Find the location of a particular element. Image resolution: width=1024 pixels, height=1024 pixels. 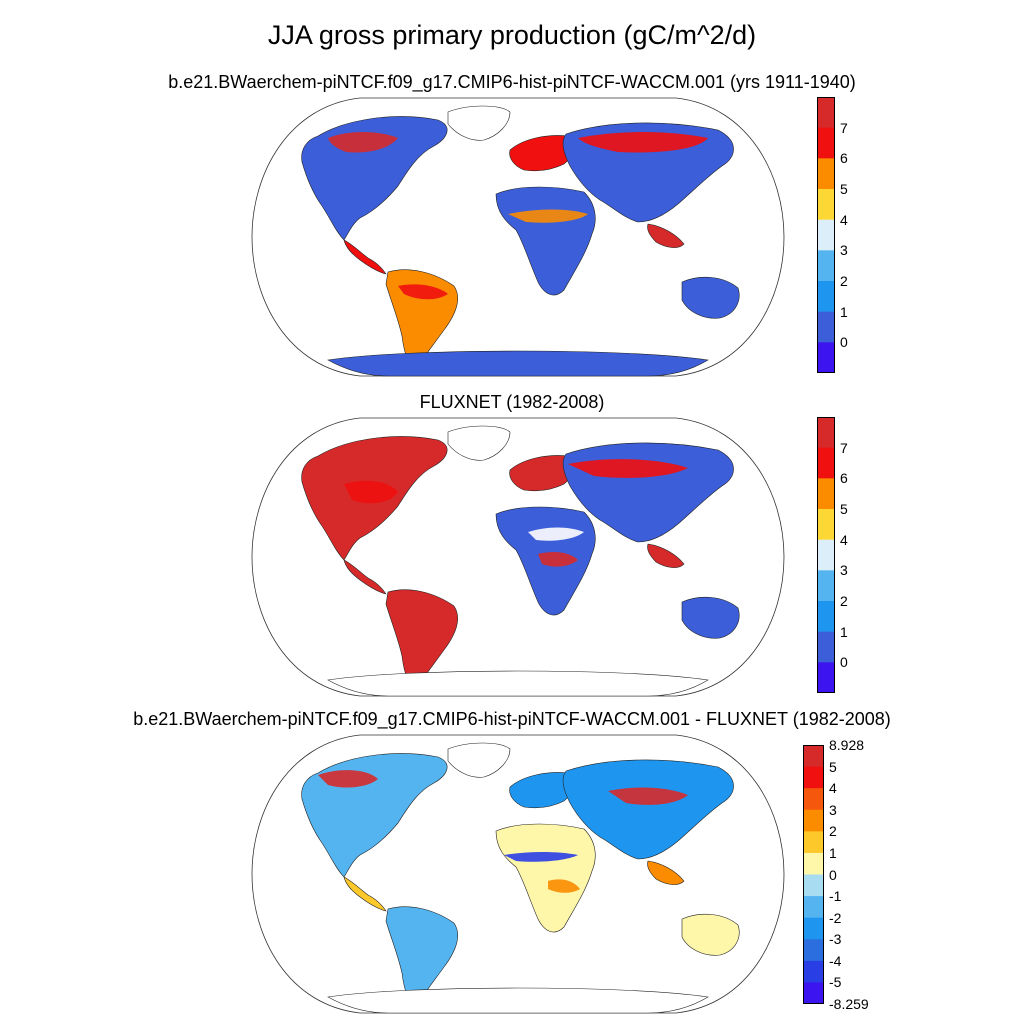

colorbar-panel-3: 8.928 5 4 3 2 1 0 -1 -2 -3 -4 -5 -8.259 is located at coordinates (836, 874).